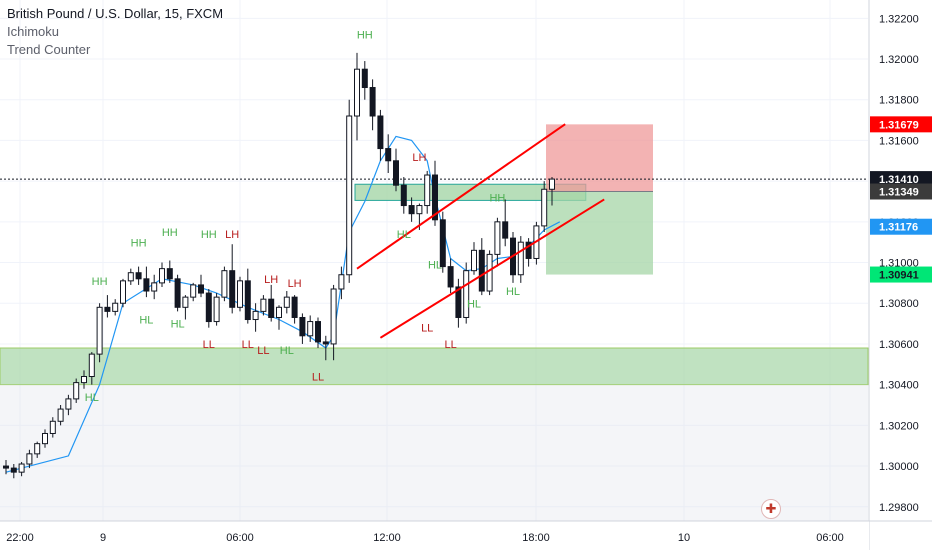 The width and height of the screenshot is (932, 550). What do you see at coordinates (830, 538) in the screenshot?
I see `time-tick-label: 06:00` at bounding box center [830, 538].